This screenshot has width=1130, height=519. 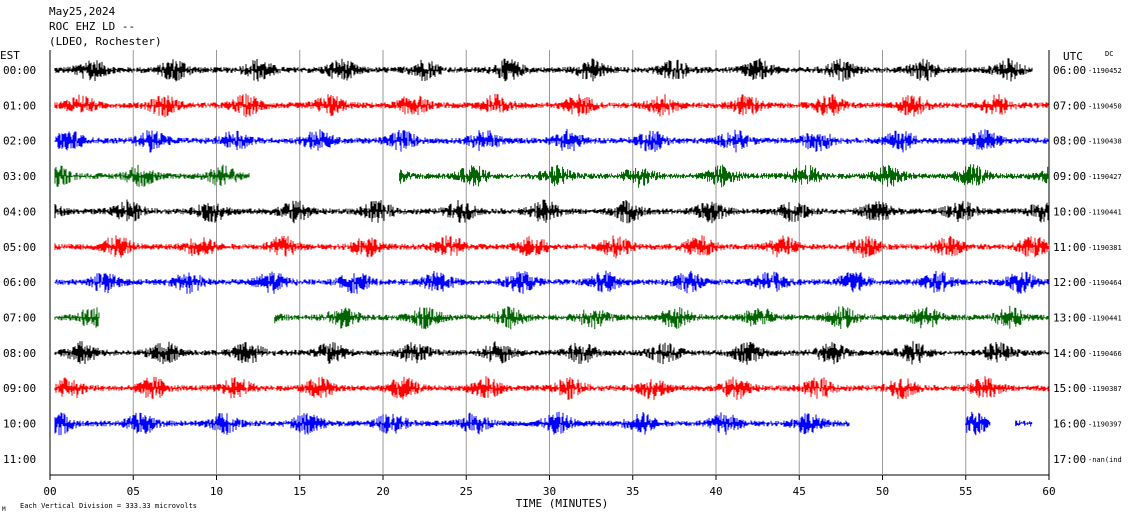 What do you see at coordinates (105, 41) in the screenshot?
I see `network-title: (LDEO, Rochester)` at bounding box center [105, 41].